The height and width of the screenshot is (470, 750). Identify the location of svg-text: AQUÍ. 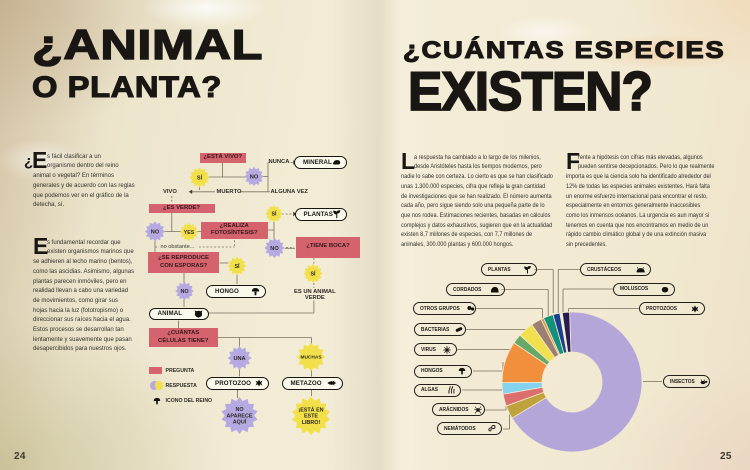
(240, 422).